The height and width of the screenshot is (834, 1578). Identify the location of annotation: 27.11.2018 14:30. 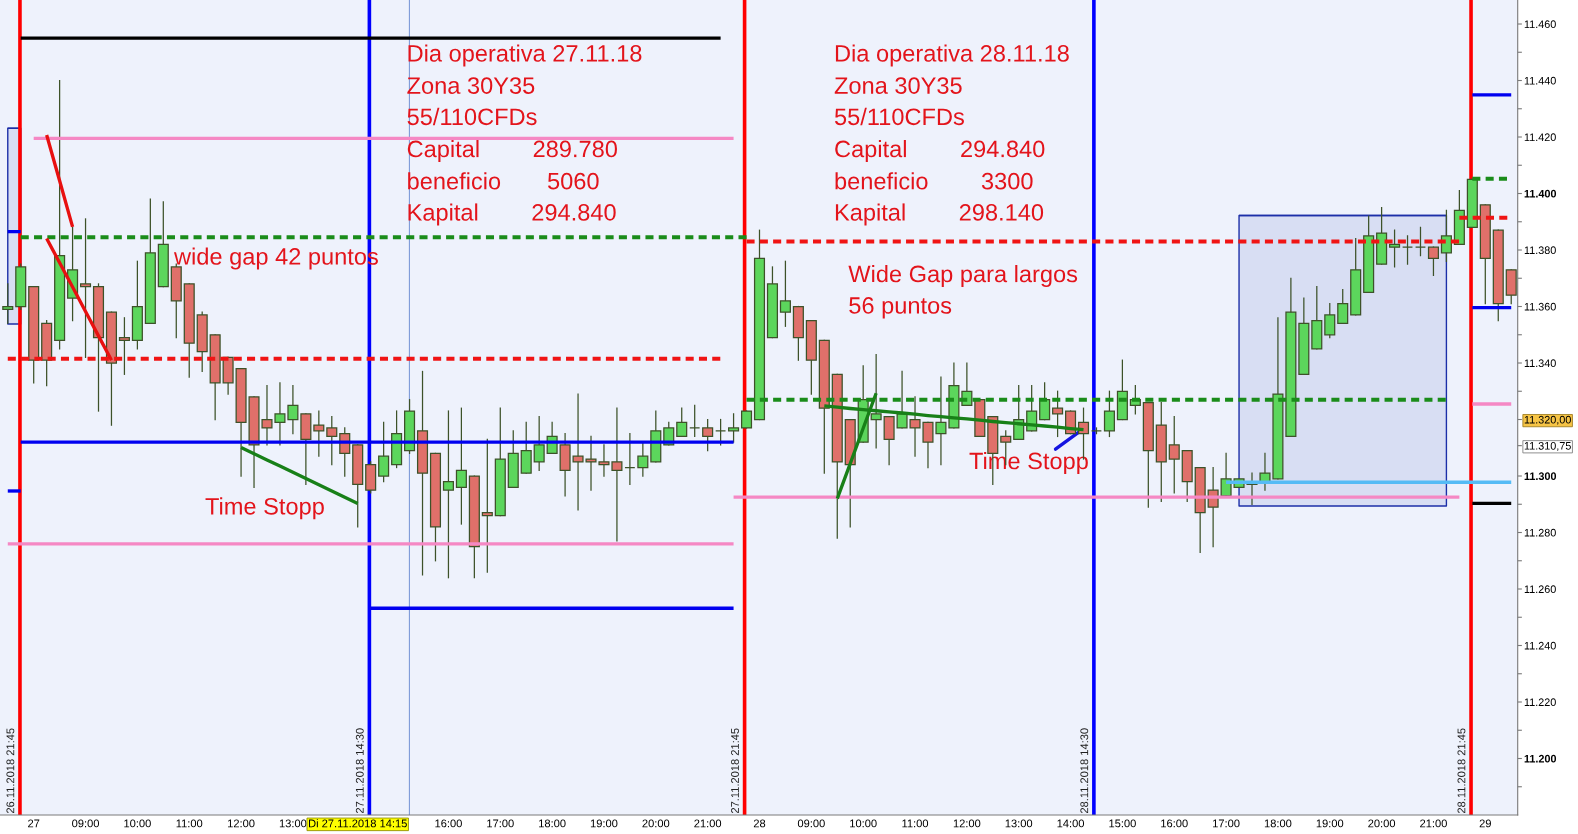
(359, 771).